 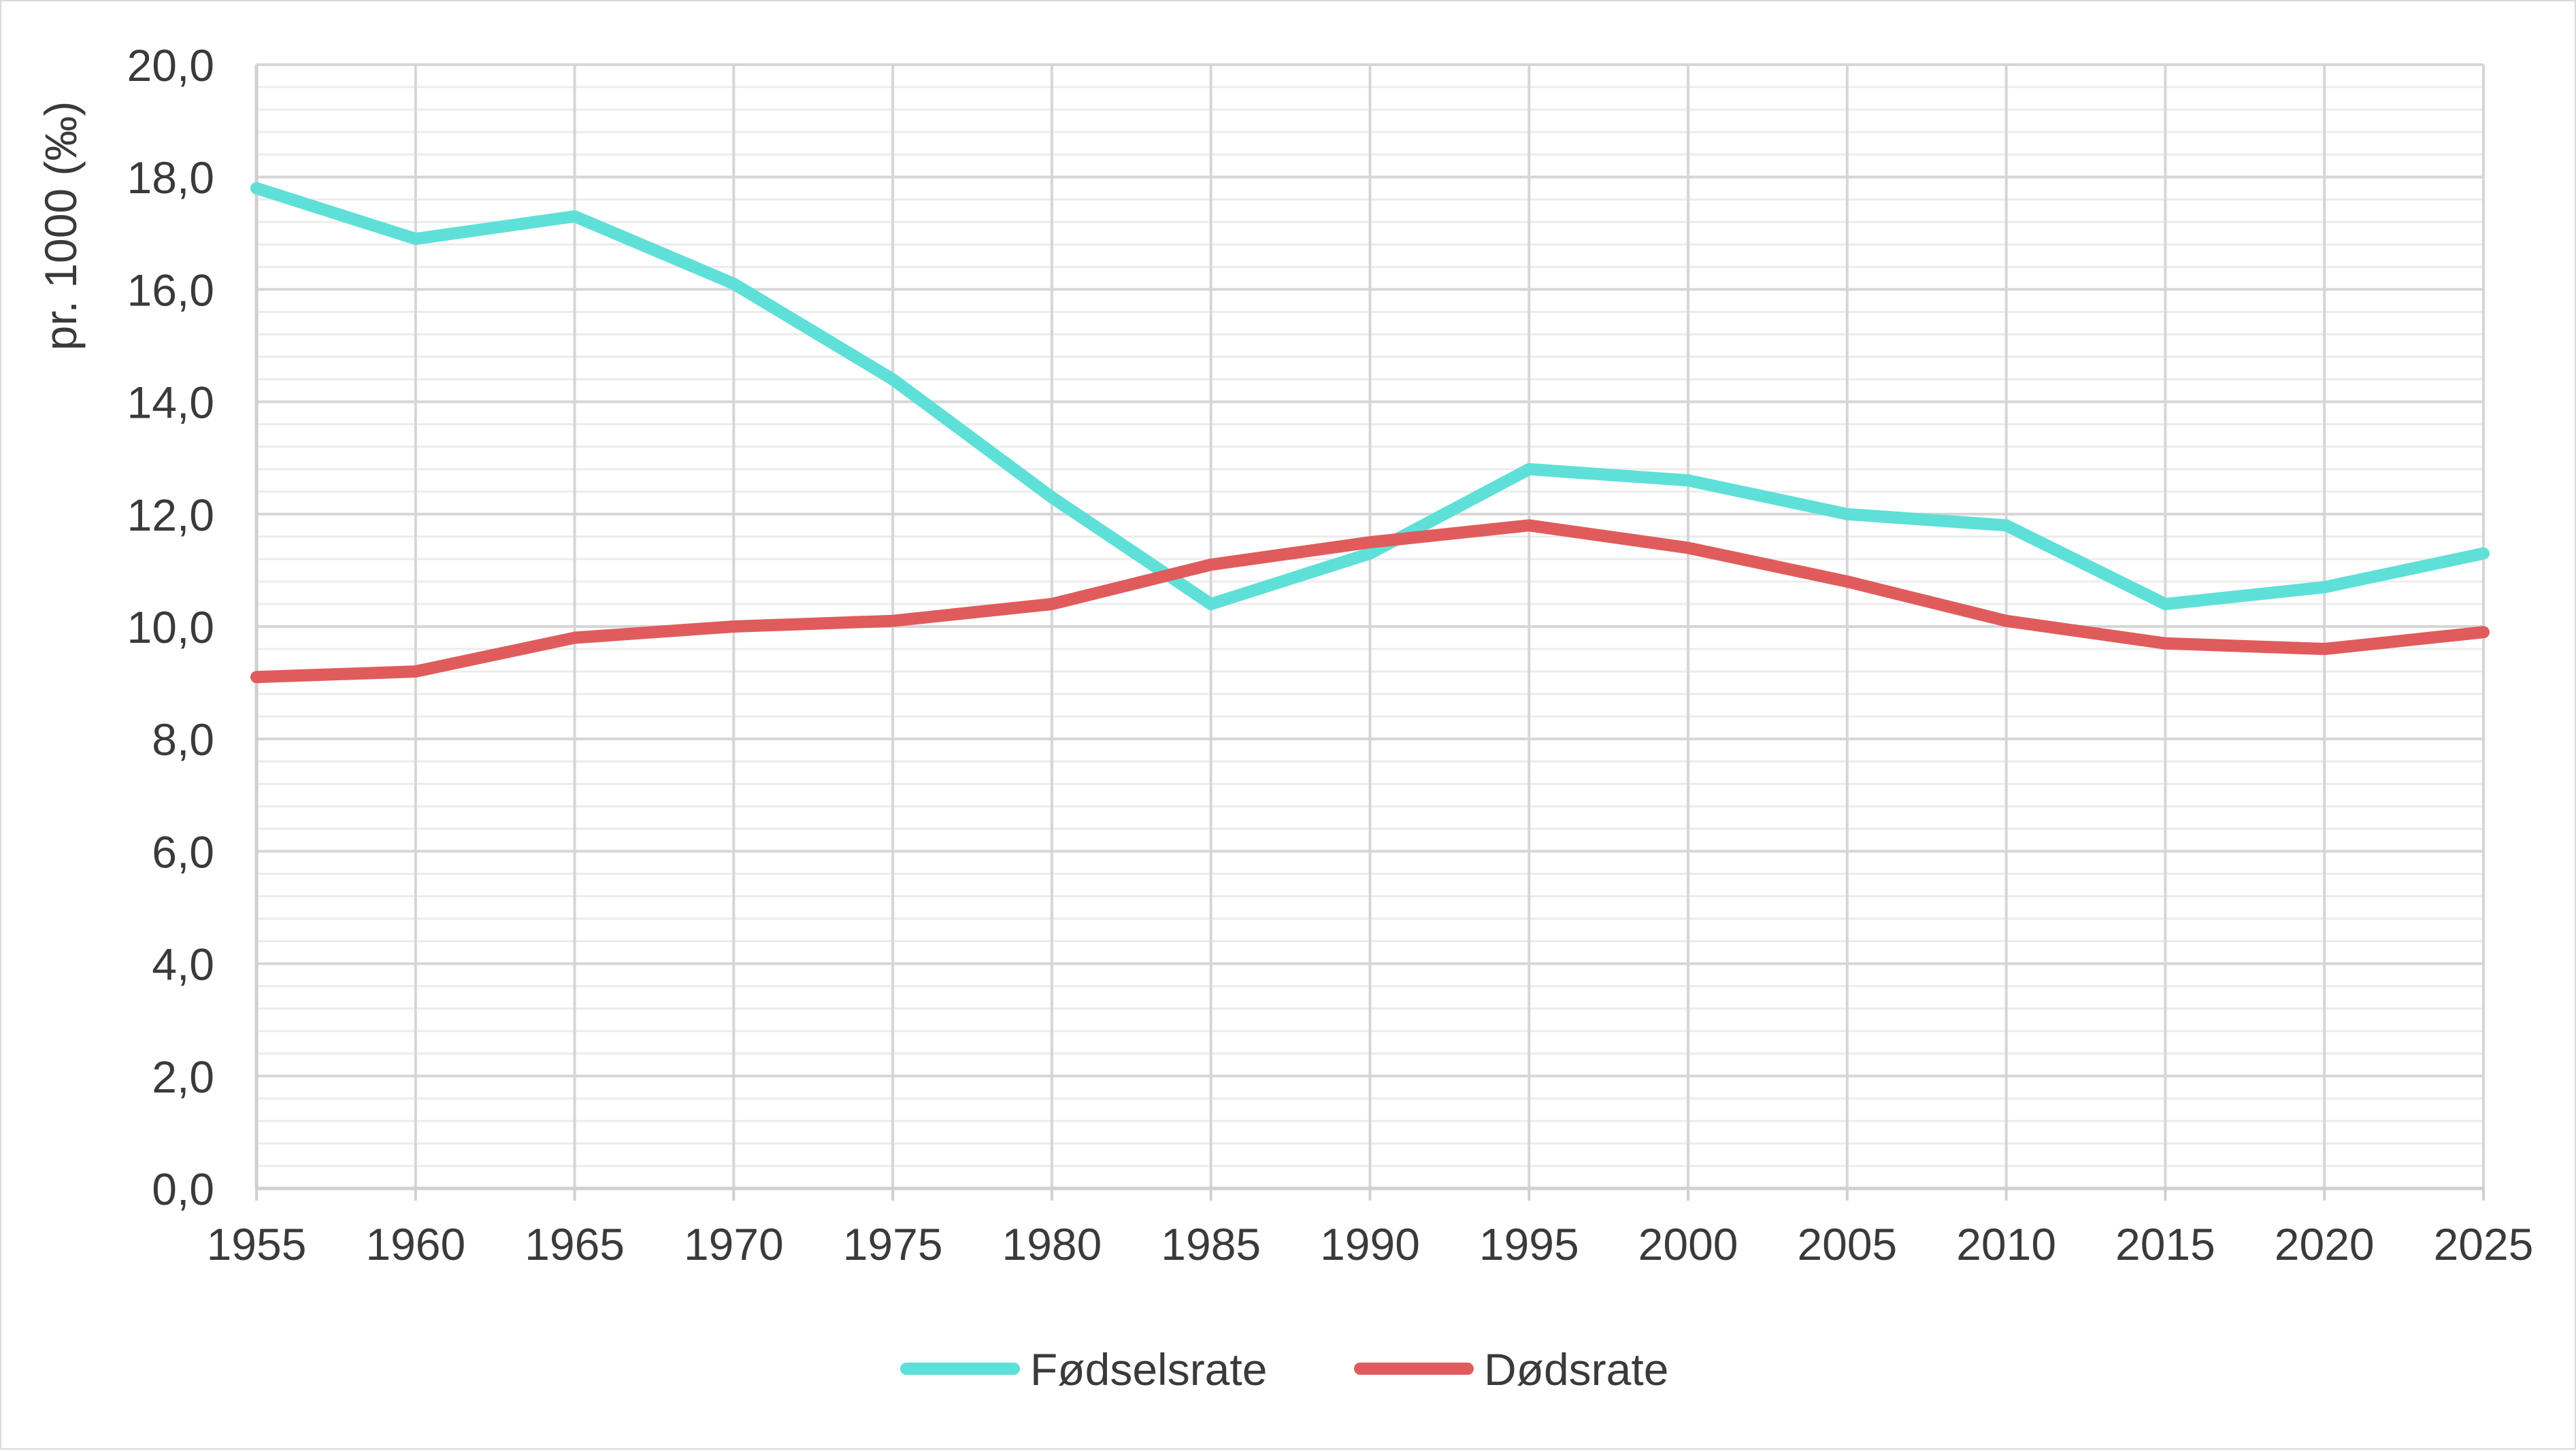 I want to click on legend-label: Fødselsrate, so click(x=1149, y=1369).